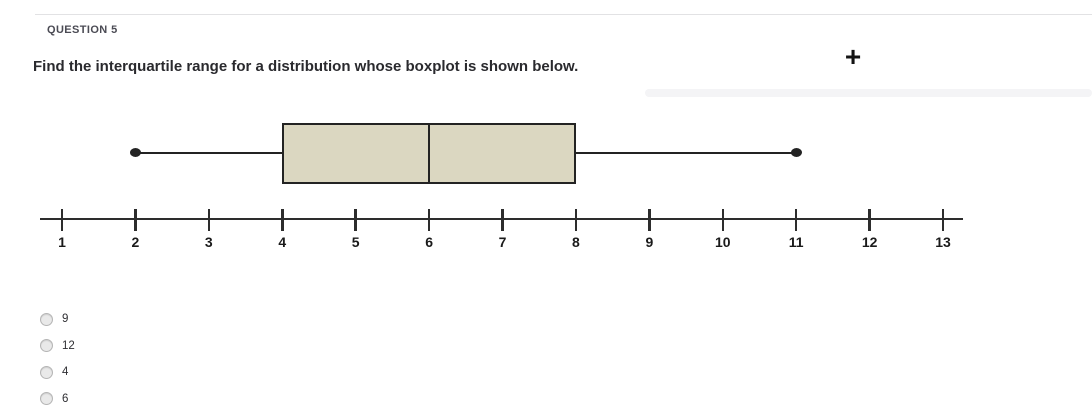  What do you see at coordinates (796, 152) in the screenshot?
I see `boxplot-max-dot` at bounding box center [796, 152].